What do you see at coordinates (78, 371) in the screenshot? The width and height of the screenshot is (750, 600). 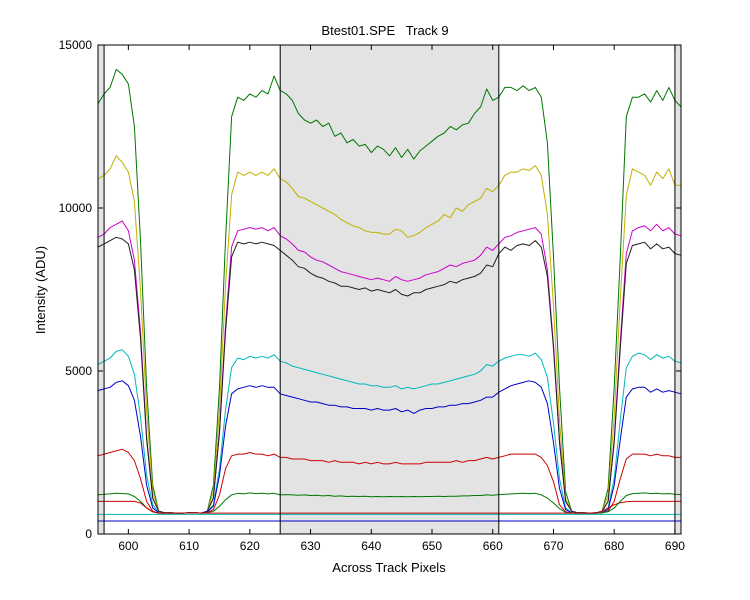 I see `y-tick-label-5000: 5000` at bounding box center [78, 371].